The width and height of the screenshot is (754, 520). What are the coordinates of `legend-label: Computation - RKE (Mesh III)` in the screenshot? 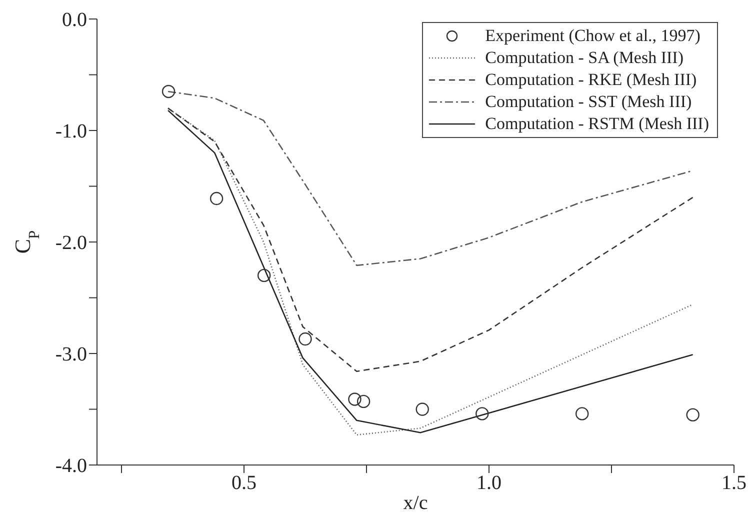 It's located at (591, 80).